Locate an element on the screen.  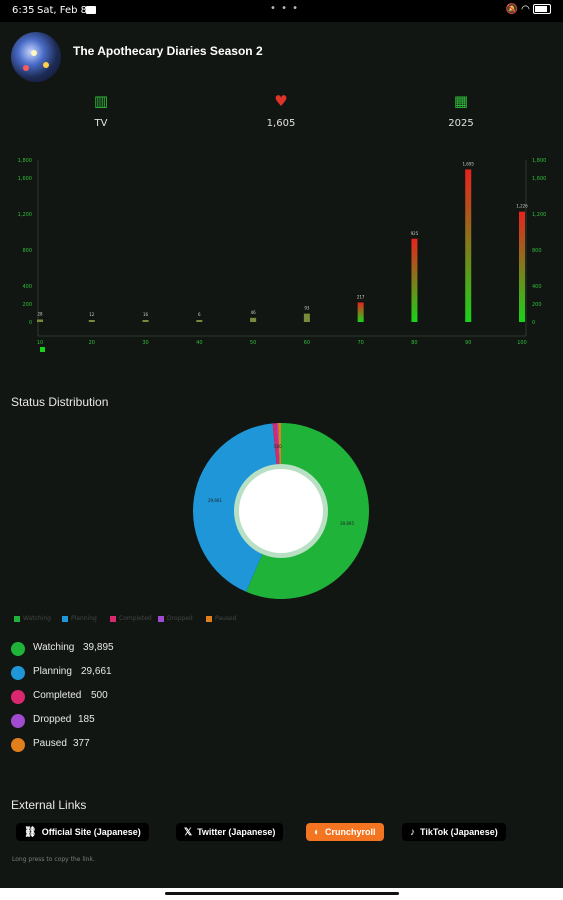
link-icon: ⛓ is located at coordinates (30, 832).